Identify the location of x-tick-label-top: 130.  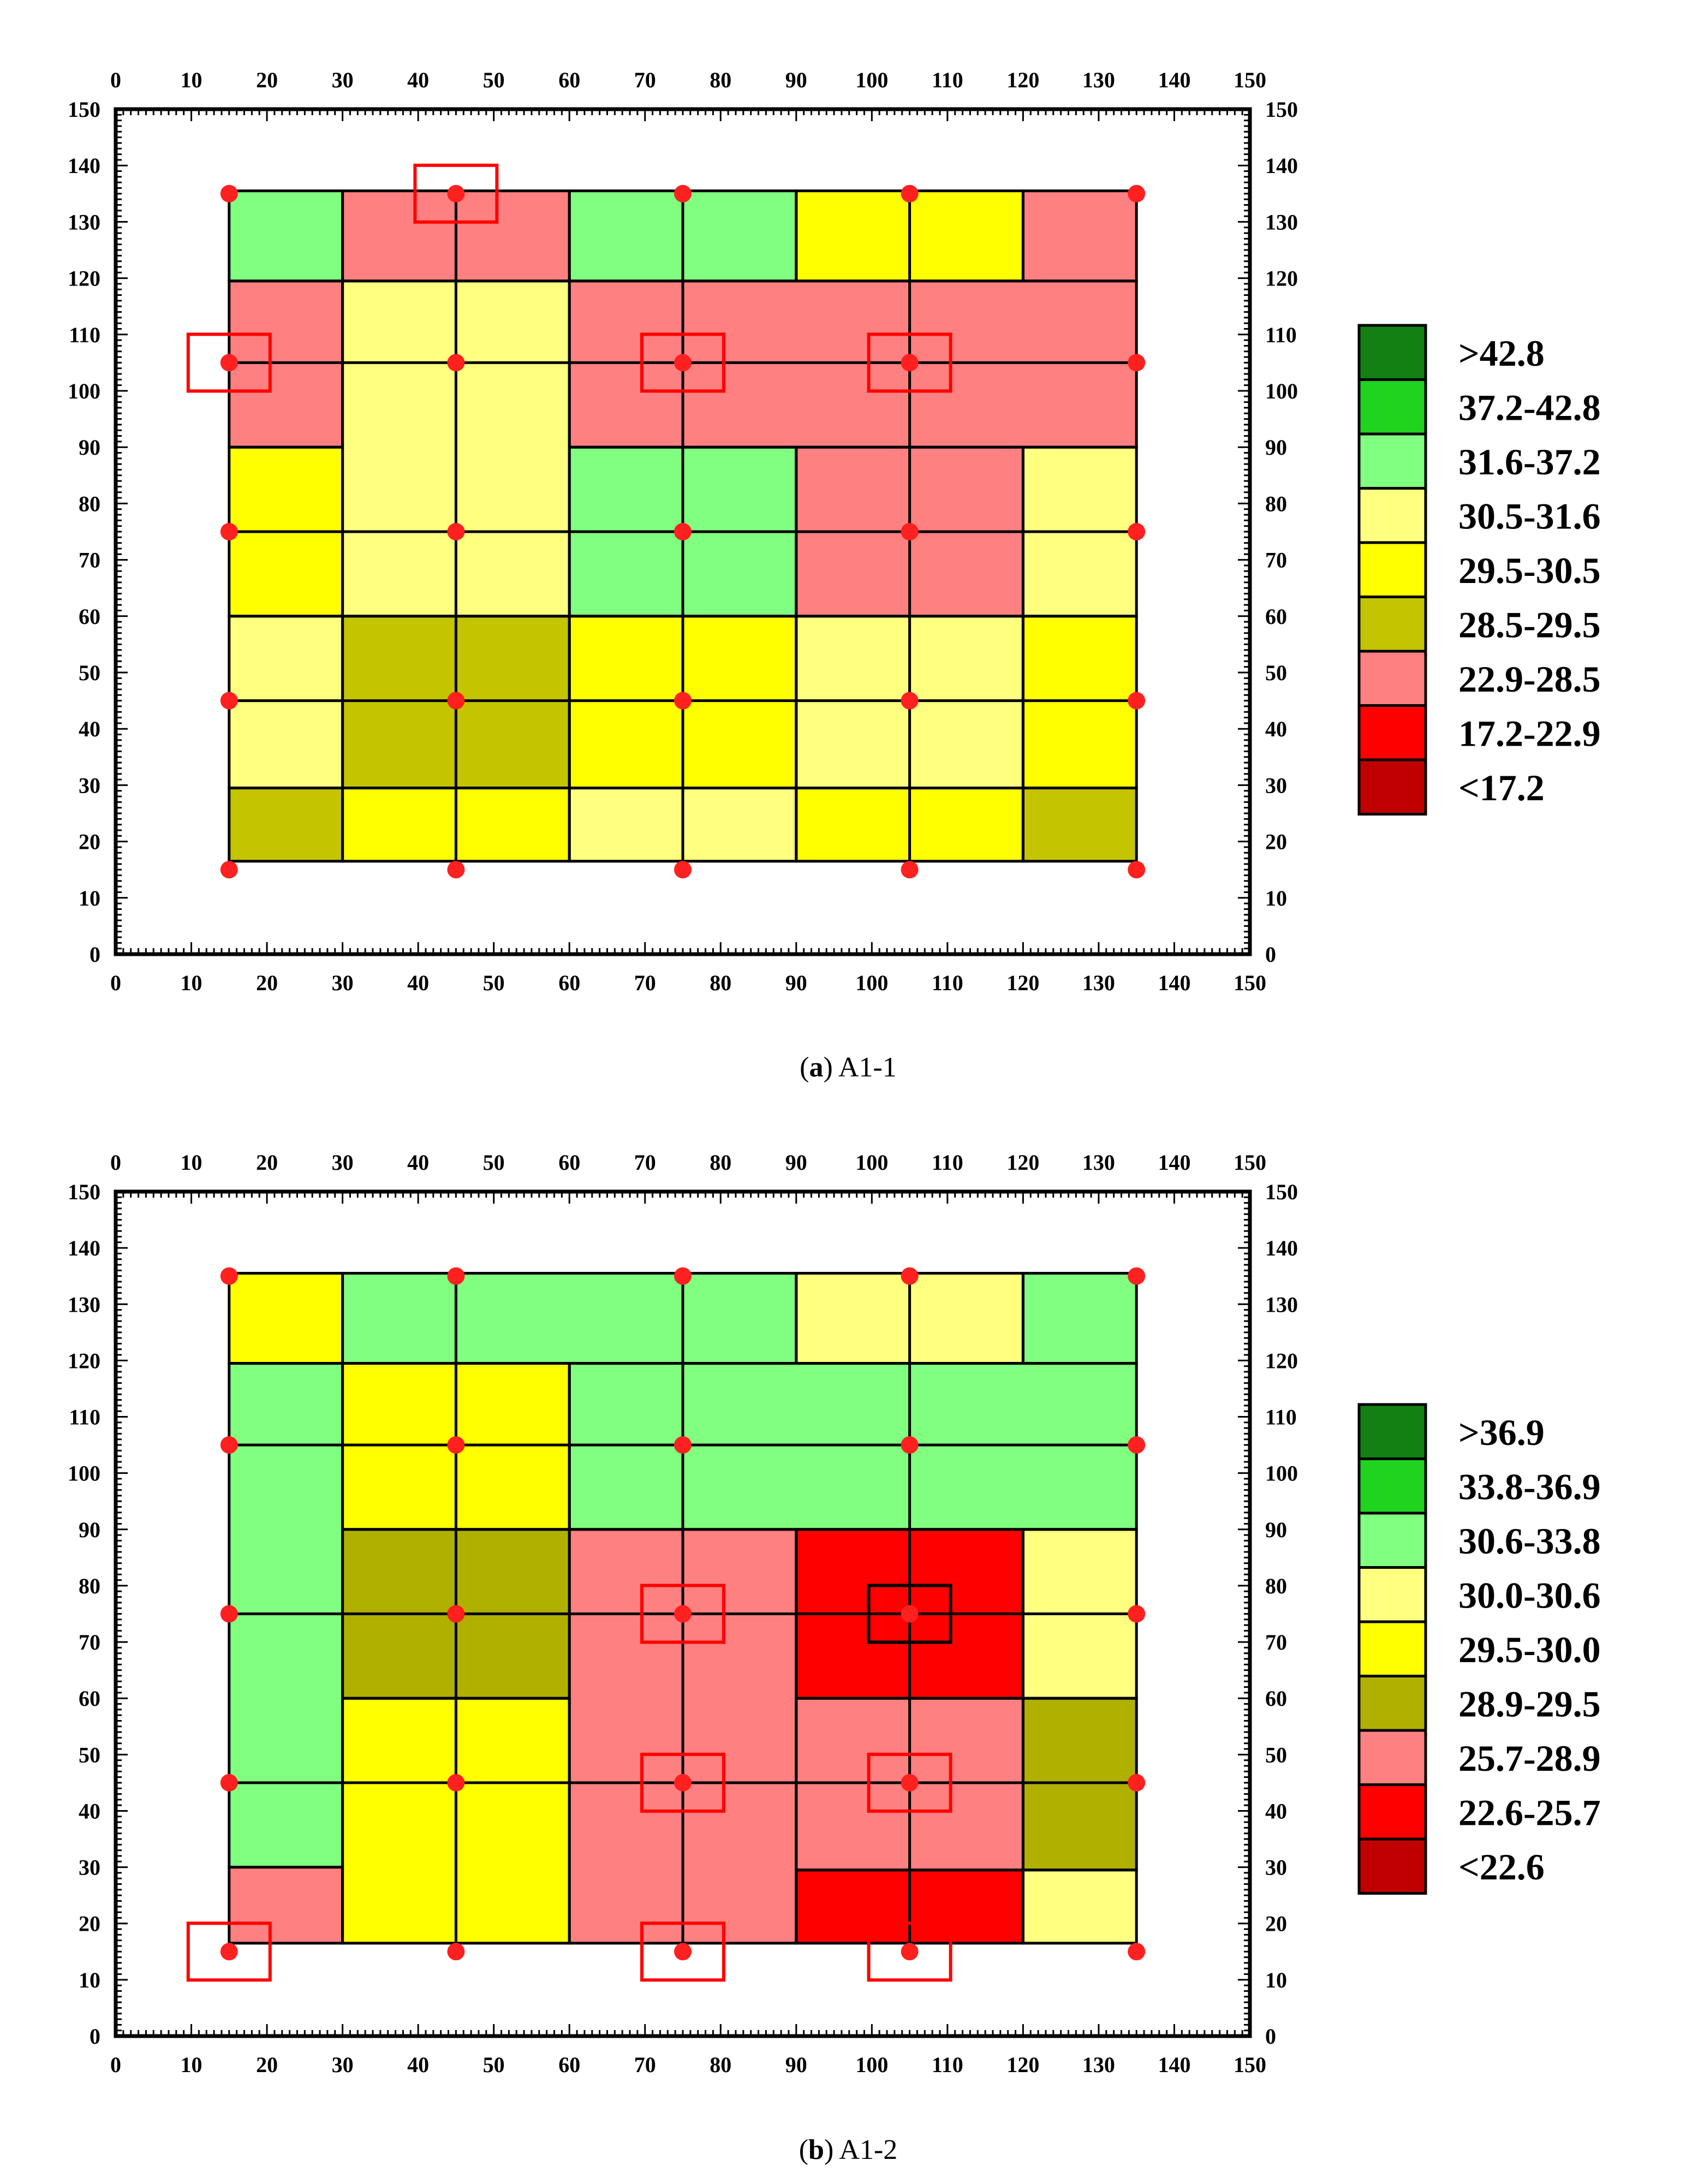
(1098, 1163).